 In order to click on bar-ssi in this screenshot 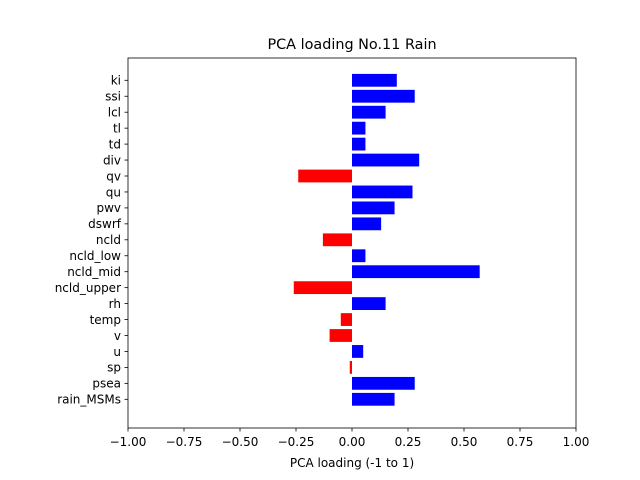, I will do `click(383, 96)`.